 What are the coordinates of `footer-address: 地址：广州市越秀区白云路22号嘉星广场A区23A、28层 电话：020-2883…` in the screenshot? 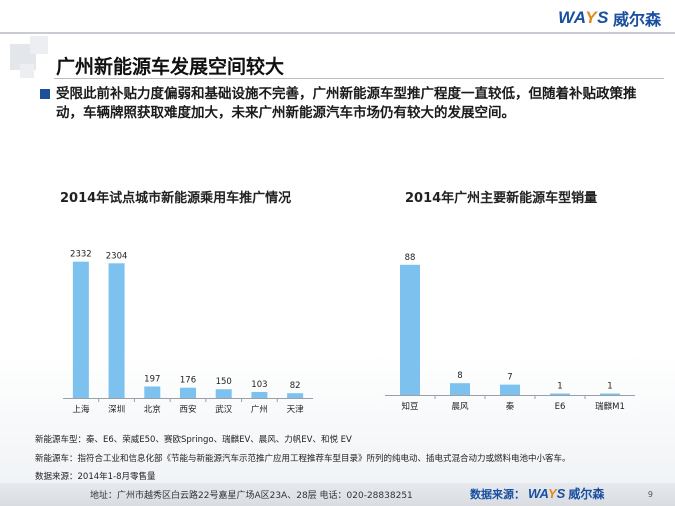 It's located at (251, 496).